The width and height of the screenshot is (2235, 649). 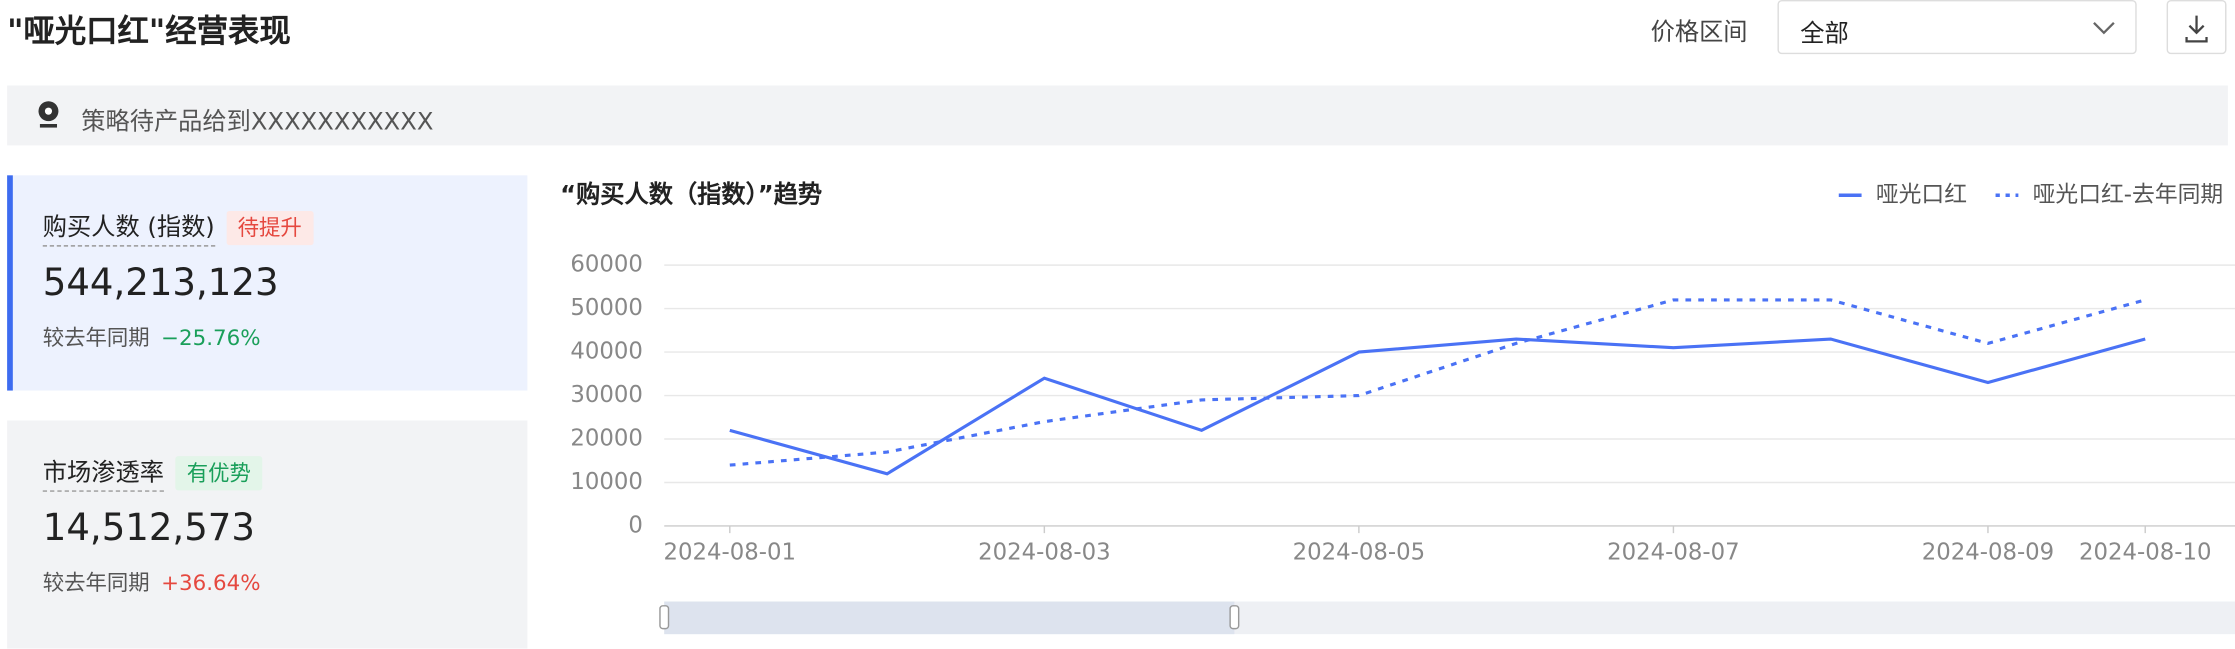 I want to click on x-tick-label: 2024-08-01, so click(x=730, y=553).